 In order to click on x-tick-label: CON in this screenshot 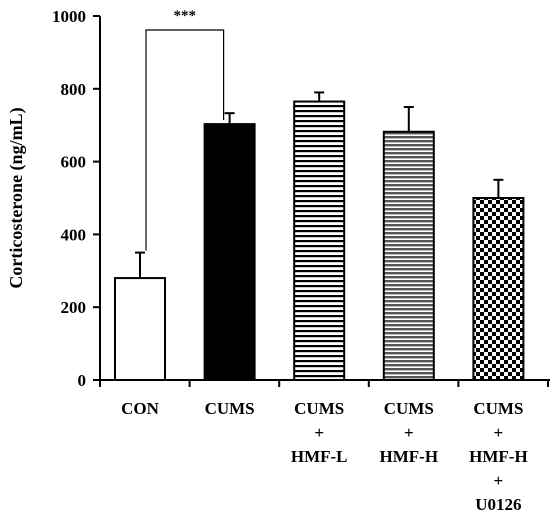, I will do `click(140, 408)`.